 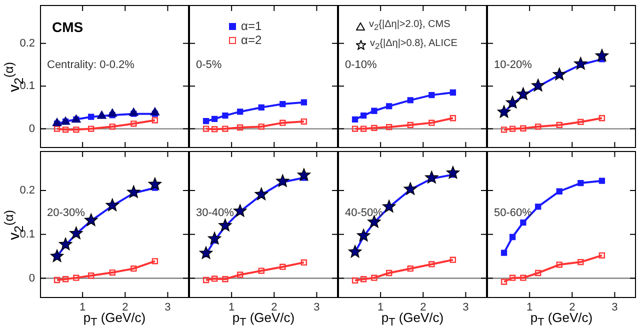 What do you see at coordinates (68, 27) in the screenshot?
I see `text: CMS` at bounding box center [68, 27].